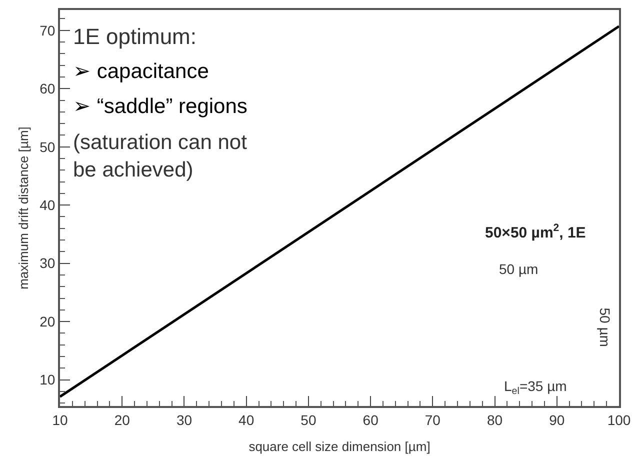 The image size is (639, 461). Describe the element at coordinates (48, 321) in the screenshot. I see `y-tick-label: 20` at that location.